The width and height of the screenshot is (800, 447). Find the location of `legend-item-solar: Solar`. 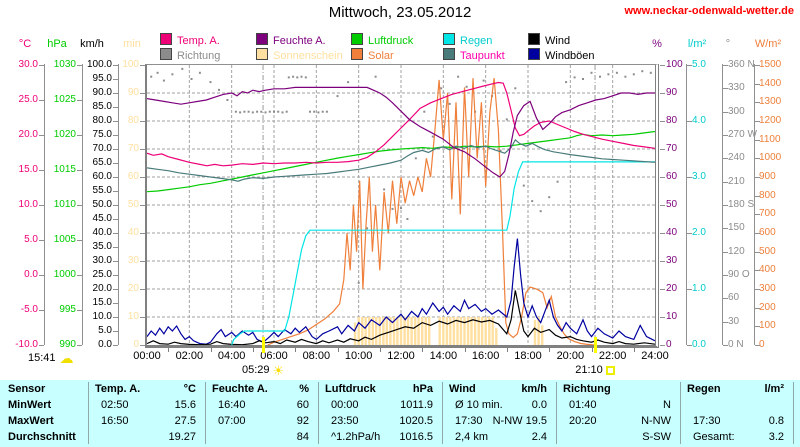

legend-item-solar: Solar is located at coordinates (372, 55).